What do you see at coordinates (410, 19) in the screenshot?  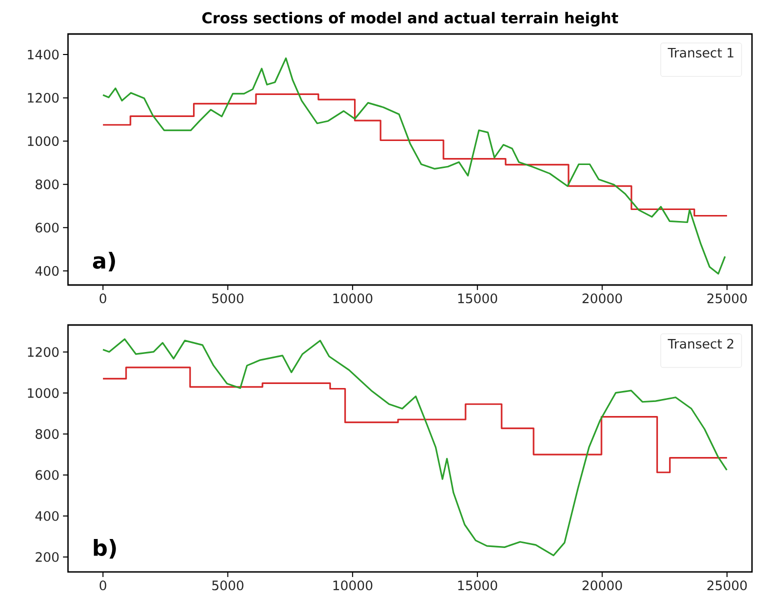 I see `chart-title: Cross sections of model and actual terrain height` at bounding box center [410, 19].